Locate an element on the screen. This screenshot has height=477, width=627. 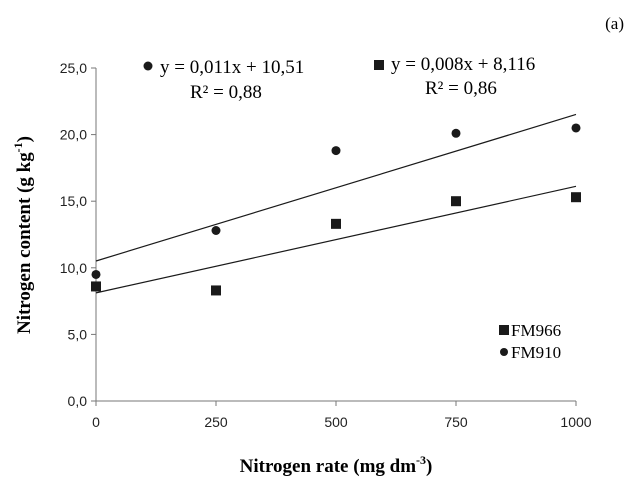
y-axis-title-main: Nitrogen content (g kg is located at coordinates (24, 243).